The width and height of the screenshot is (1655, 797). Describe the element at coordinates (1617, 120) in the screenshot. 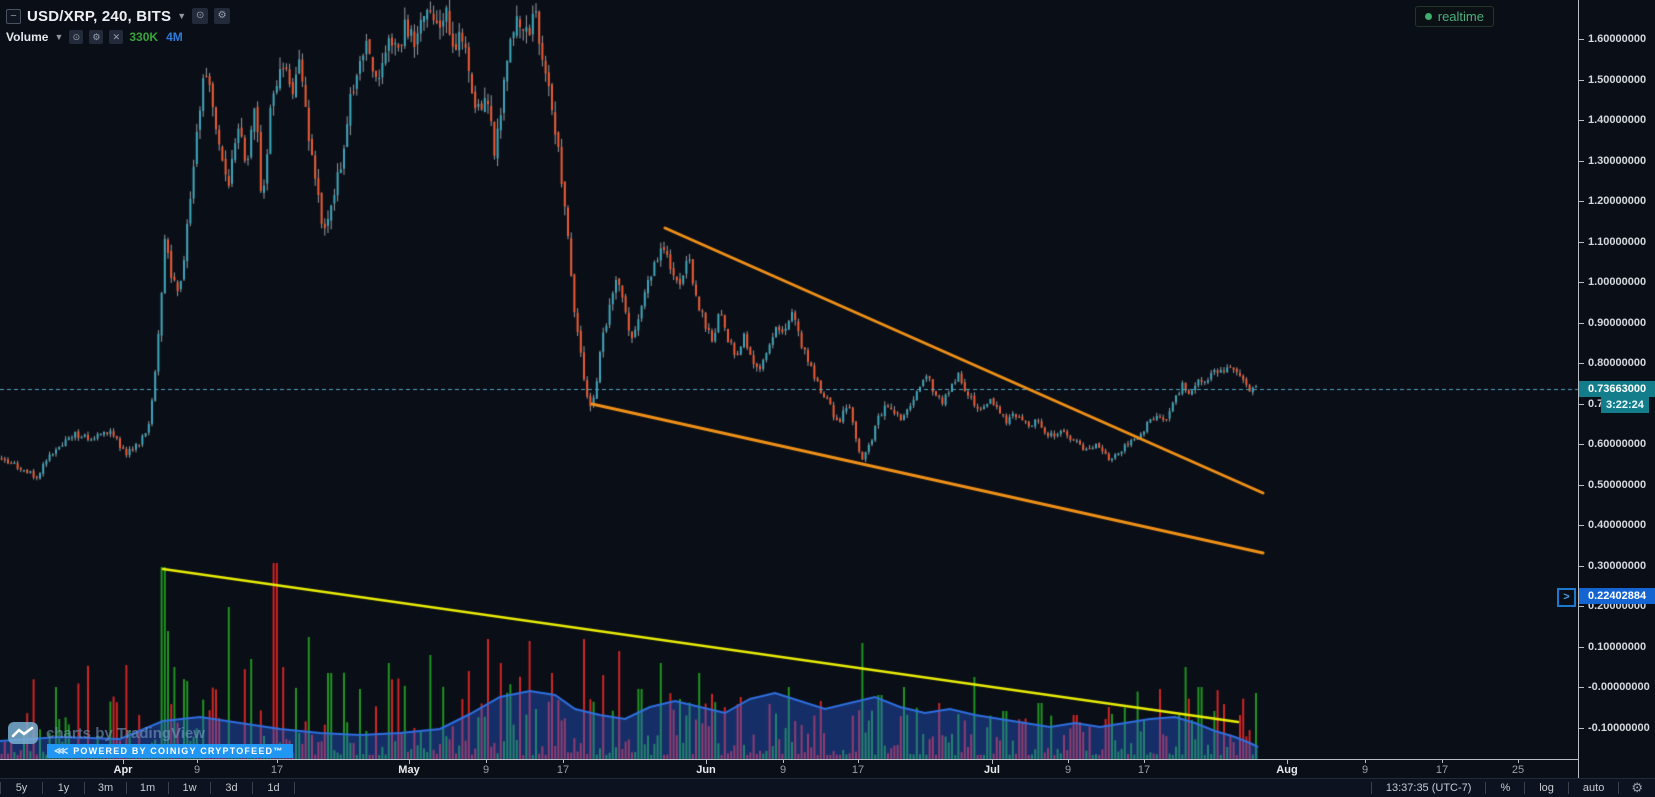

I see `price-tick: 1.40000000` at that location.